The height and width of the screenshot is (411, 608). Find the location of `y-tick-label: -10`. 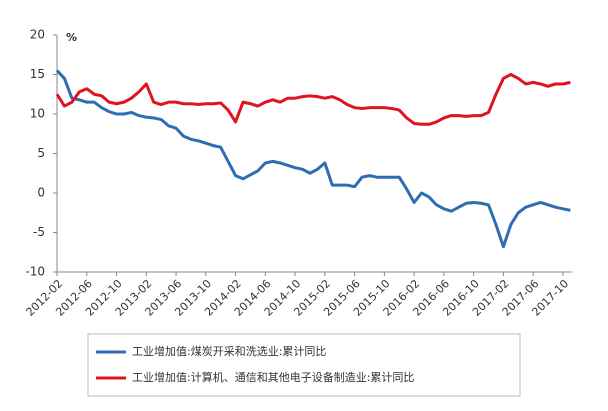

y-tick-label: -10 is located at coordinates (35, 272).